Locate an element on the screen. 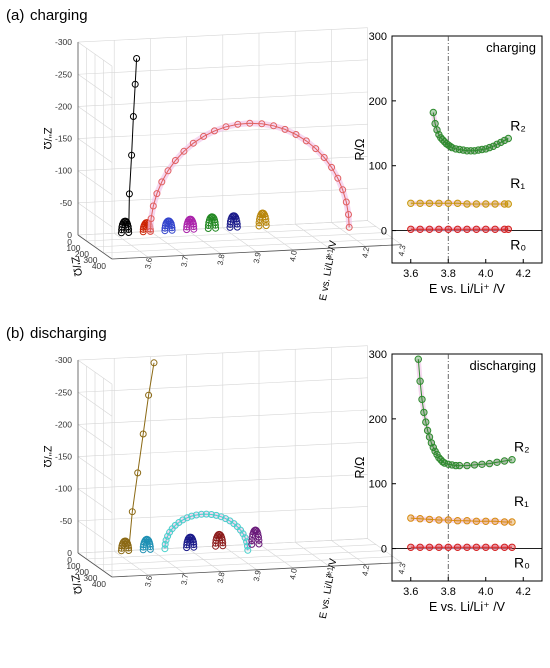  e-tick-label: 3.8 is located at coordinates (221, 577).